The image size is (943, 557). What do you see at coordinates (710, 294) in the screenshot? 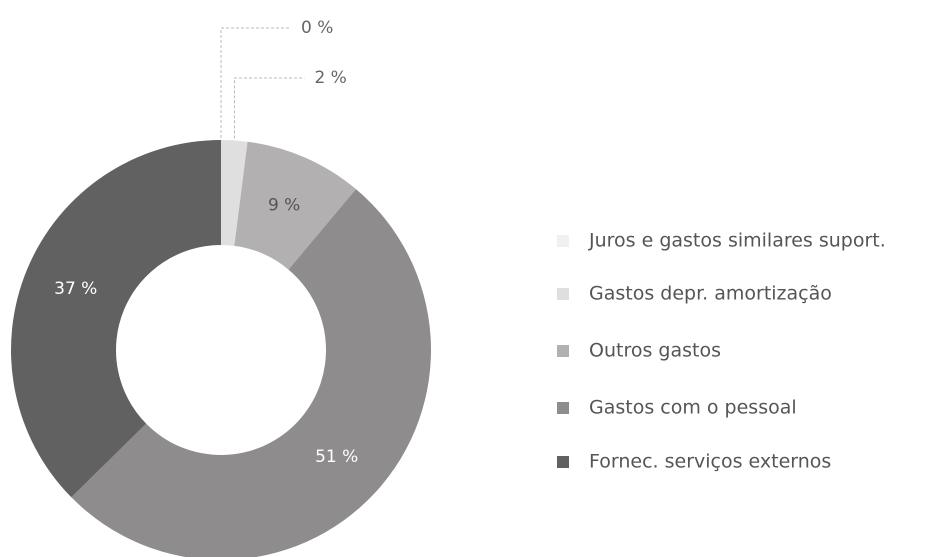
I see `legend-label: Gastos depr. amortização` at bounding box center [710, 294].